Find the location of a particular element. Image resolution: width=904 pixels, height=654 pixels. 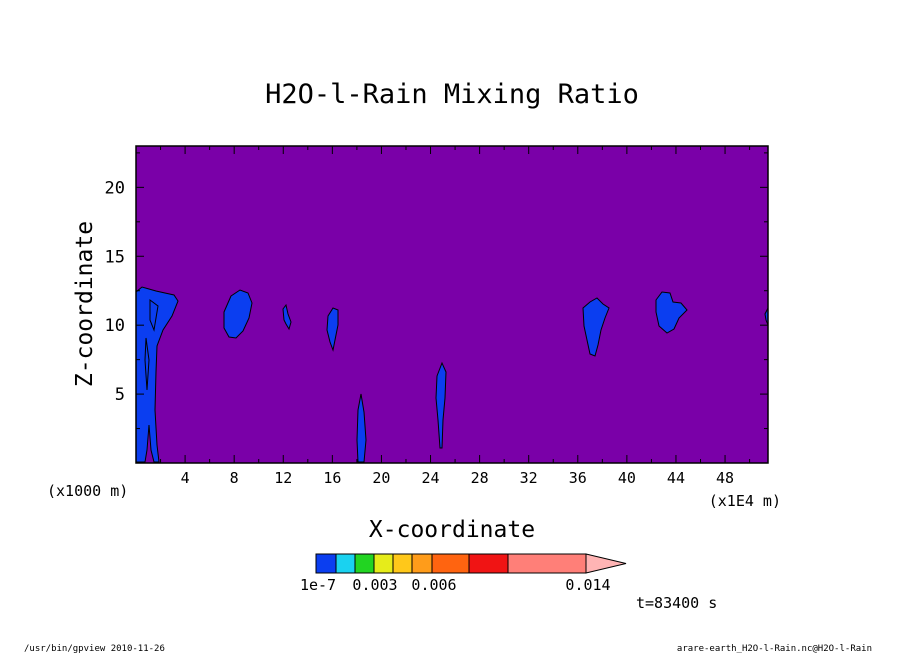

y-tick-label: 20 is located at coordinates (115, 188).